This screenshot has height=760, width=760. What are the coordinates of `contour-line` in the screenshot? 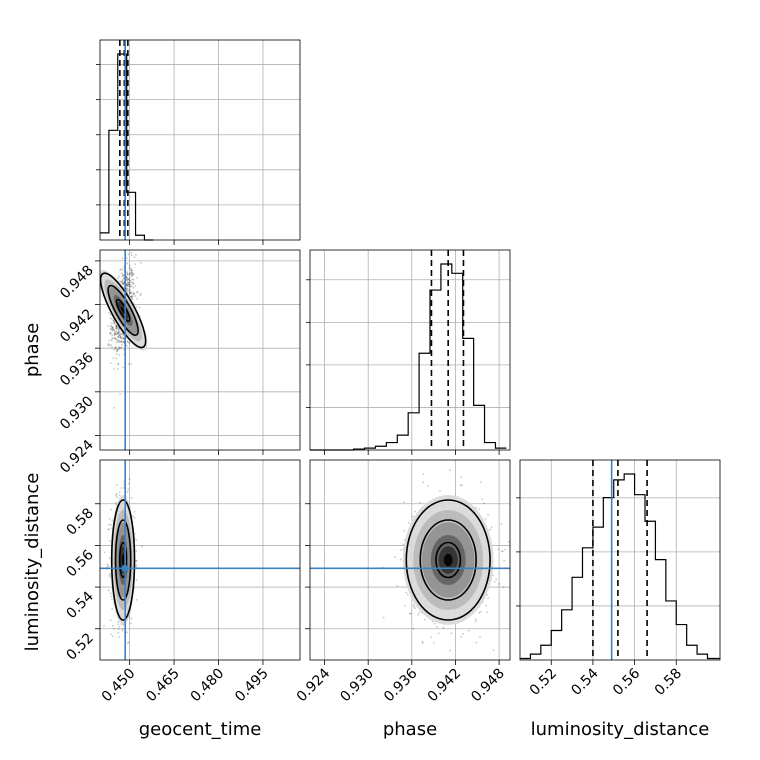 It's located at (448, 560).